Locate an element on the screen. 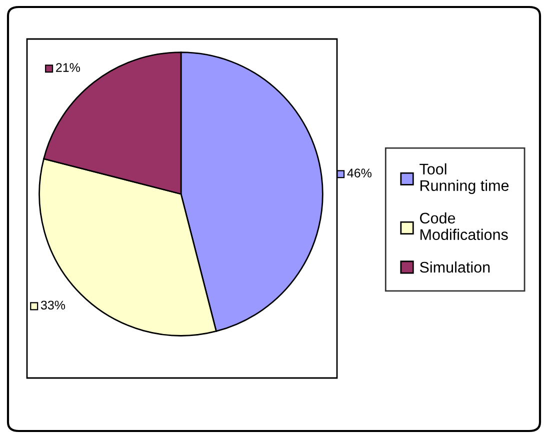 This screenshot has height=439, width=550. legend-label: Tool Running time is located at coordinates (464, 178).